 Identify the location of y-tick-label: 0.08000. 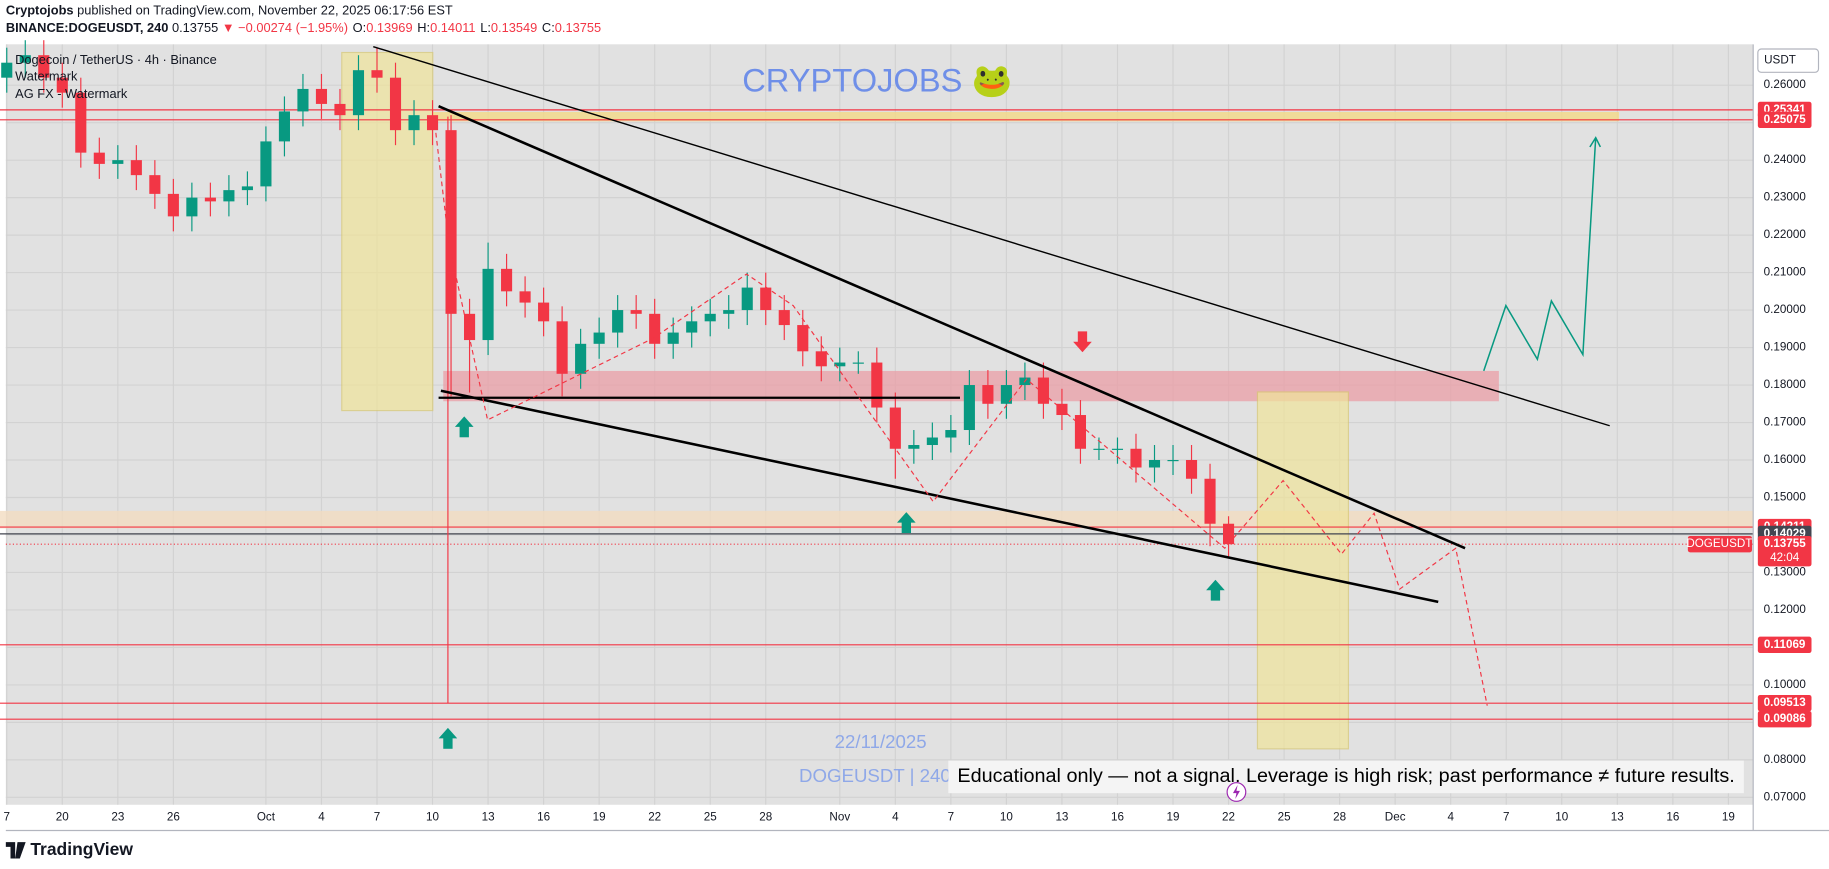
(1785, 759).